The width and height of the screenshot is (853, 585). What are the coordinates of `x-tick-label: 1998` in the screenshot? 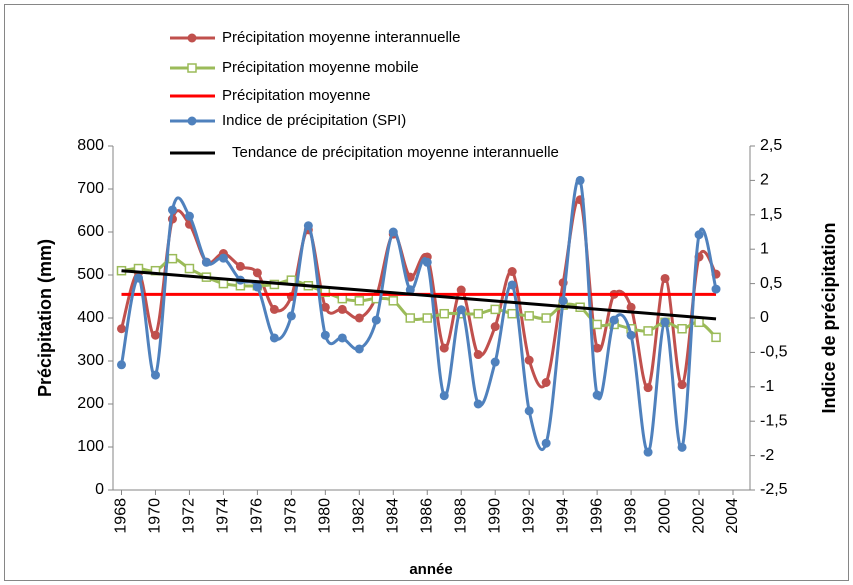 It's located at (630, 516).